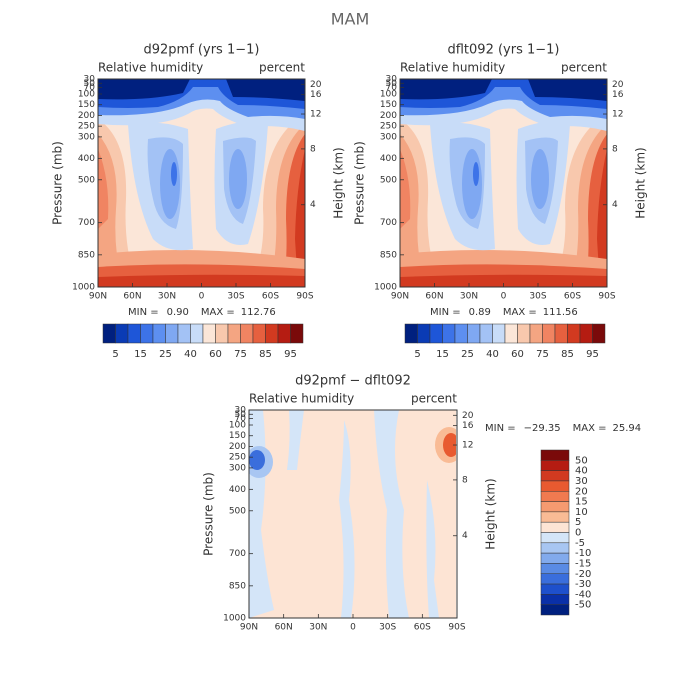 Image resolution: width=700 pixels, height=700 pixels. What do you see at coordinates (353, 381) in the screenshot?
I see `panel-title: d92pmf − dflt092` at bounding box center [353, 381].